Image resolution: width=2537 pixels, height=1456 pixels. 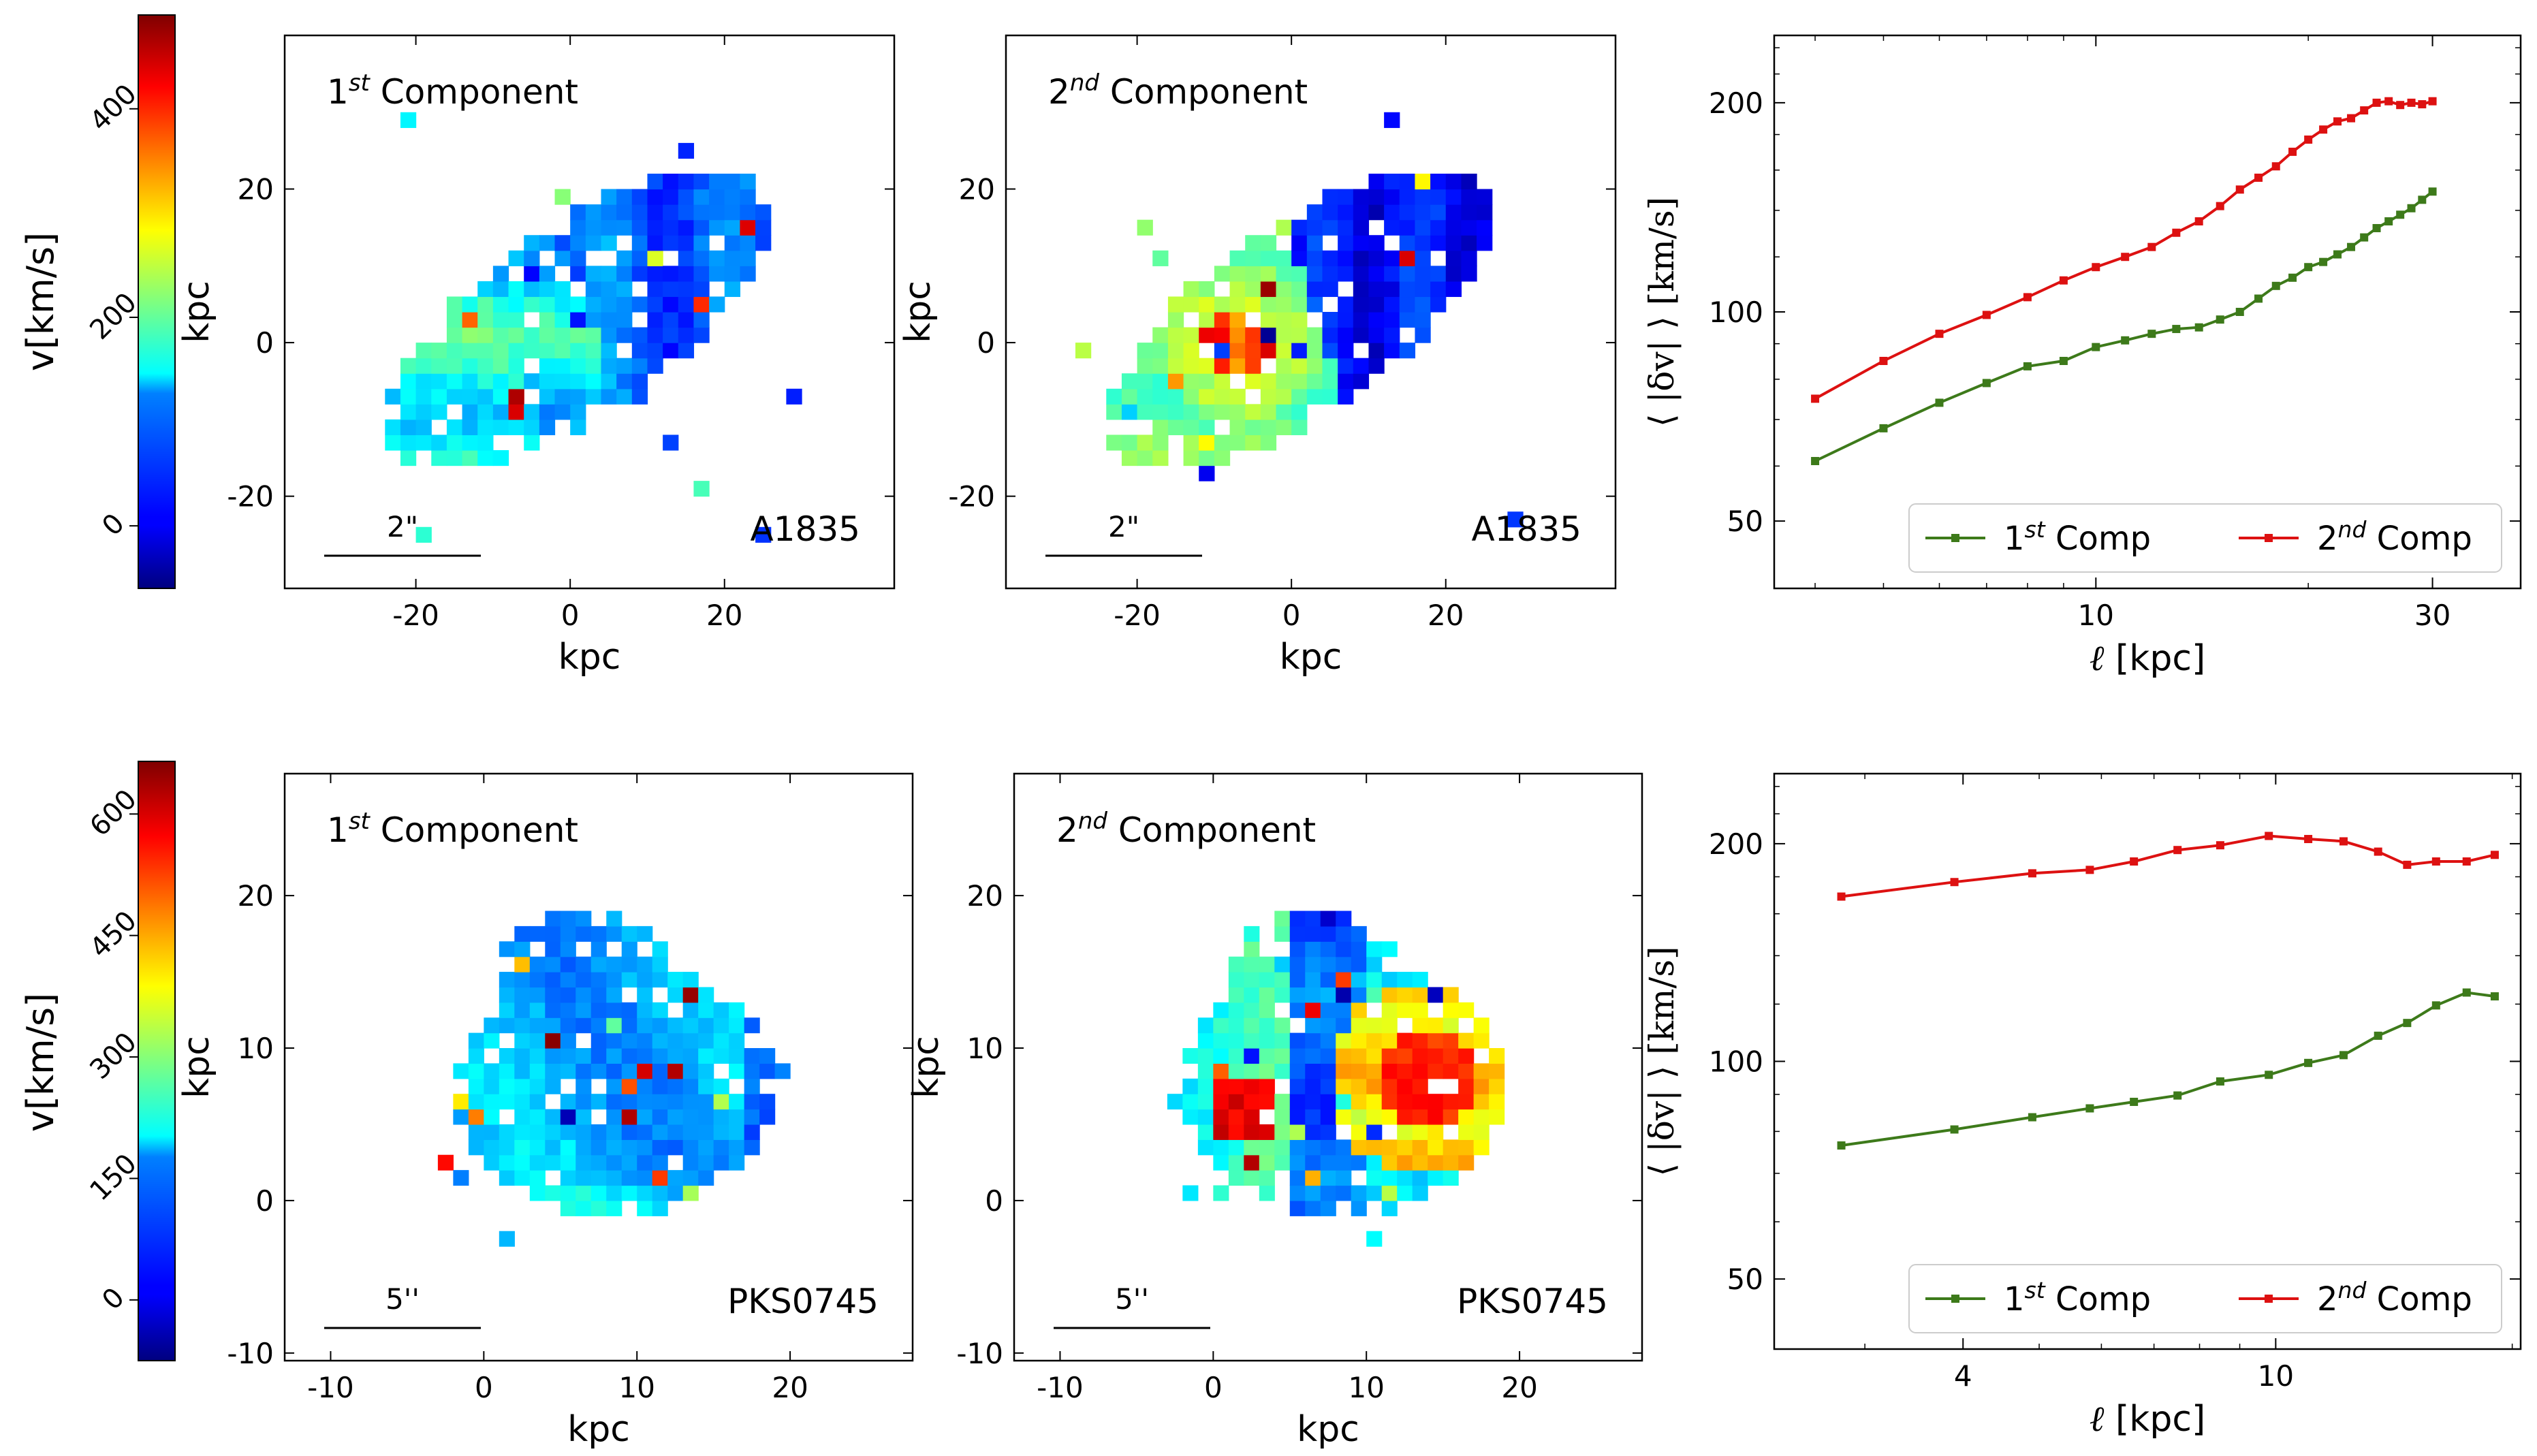 What do you see at coordinates (2205, 1298) in the screenshot?
I see `legend: 1st Comp 2nd Comp` at bounding box center [2205, 1298].